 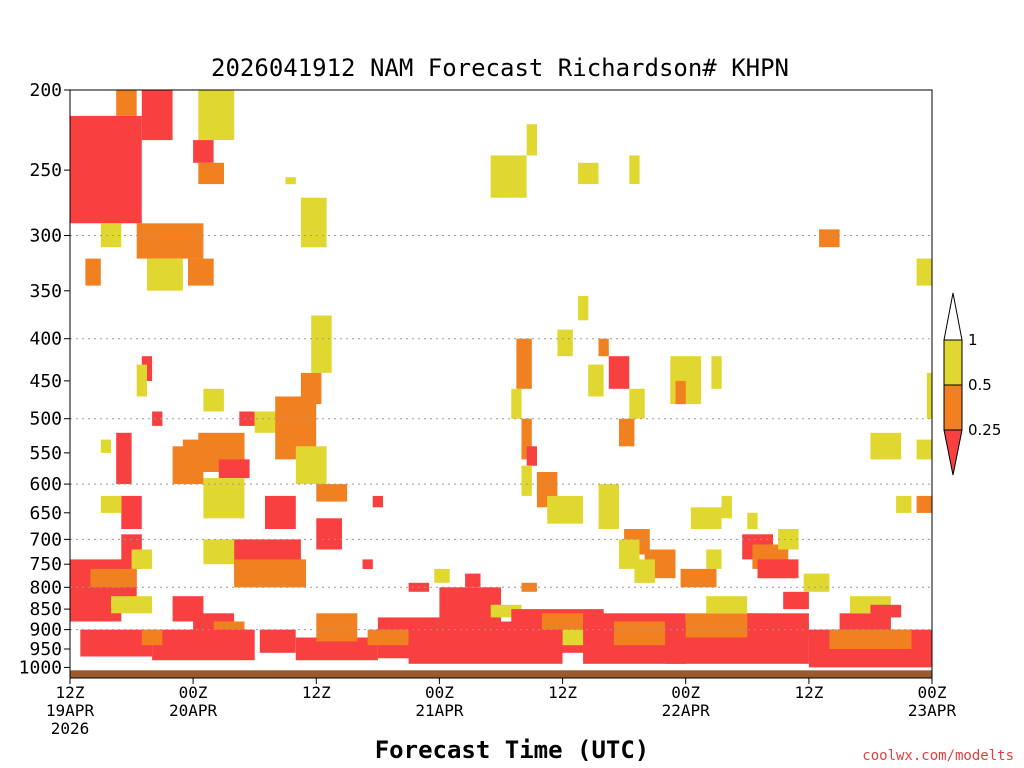 I want to click on x-tick-label-12-1: 00Z, so click(x=193, y=692).